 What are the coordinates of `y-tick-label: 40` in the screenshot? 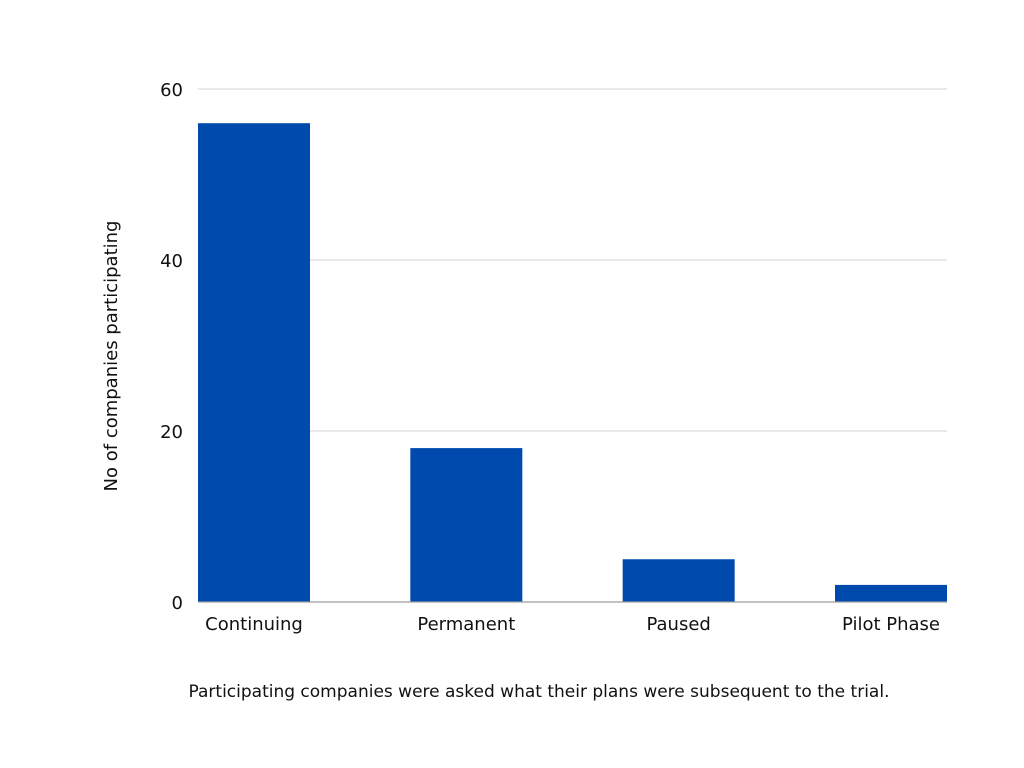 It's located at (171, 261).